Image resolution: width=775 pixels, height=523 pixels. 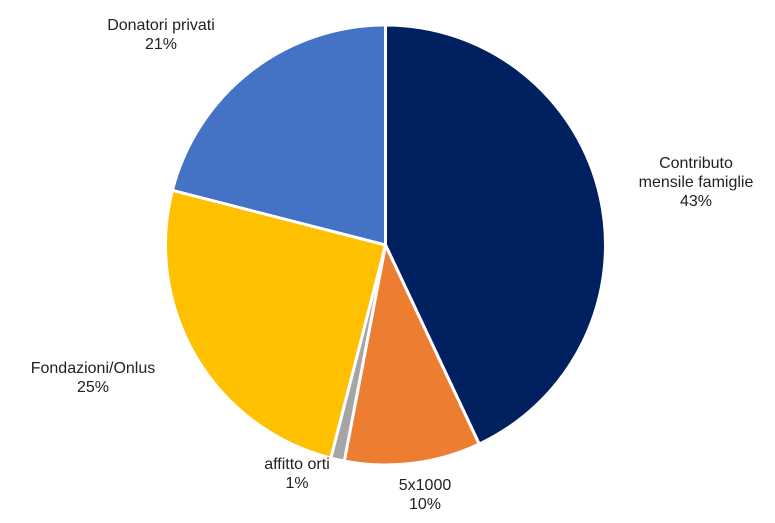 What do you see at coordinates (297, 474) in the screenshot?
I see `slice-label-2: affitto orti 1%` at bounding box center [297, 474].